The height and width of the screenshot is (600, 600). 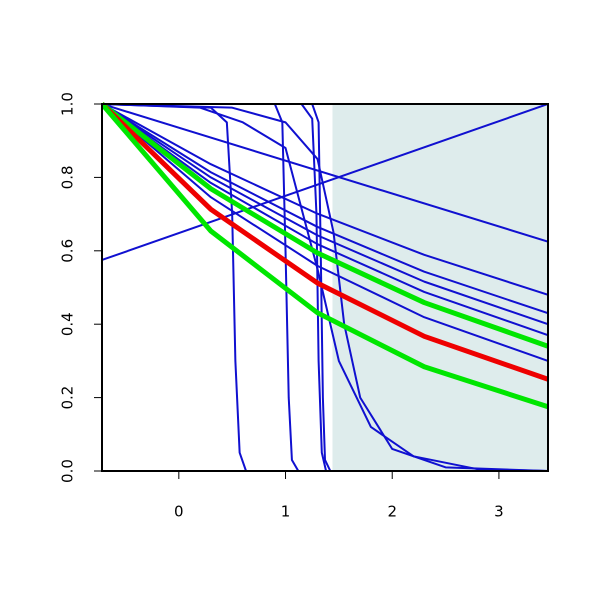 I want to click on x-tick-label: 1, so click(x=286, y=512).